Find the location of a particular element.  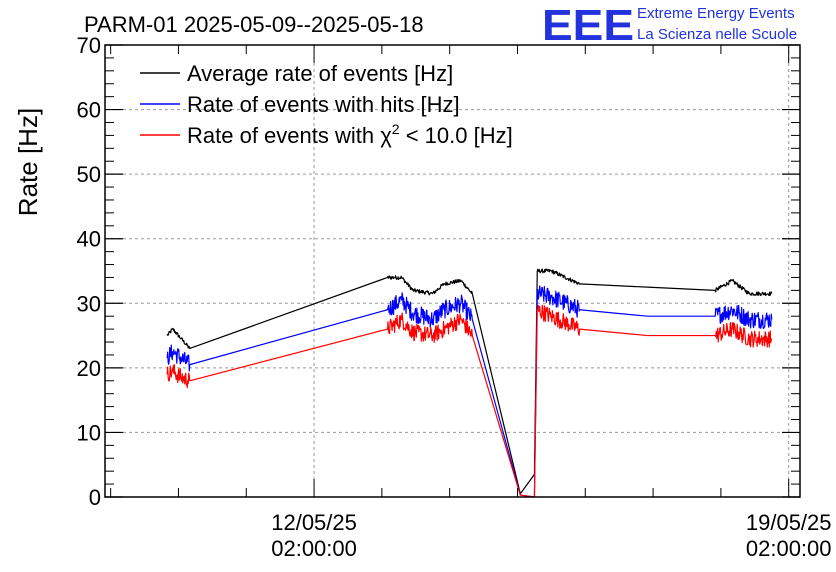

y-tick-label: 10 is located at coordinates (89, 432).